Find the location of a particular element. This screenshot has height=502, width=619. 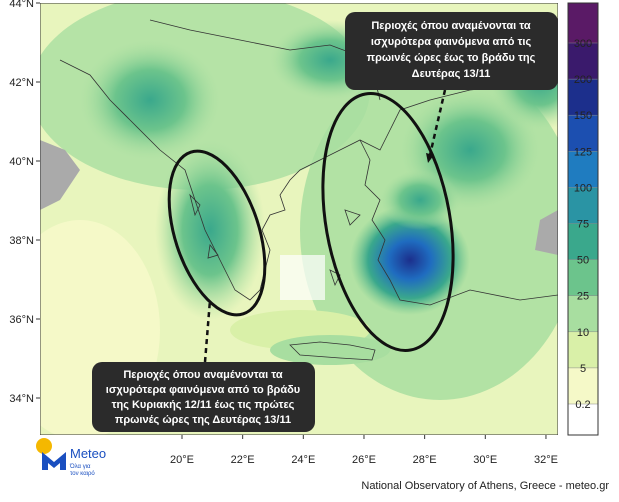

lat-tick-label: 34°N is located at coordinates (21, 399).